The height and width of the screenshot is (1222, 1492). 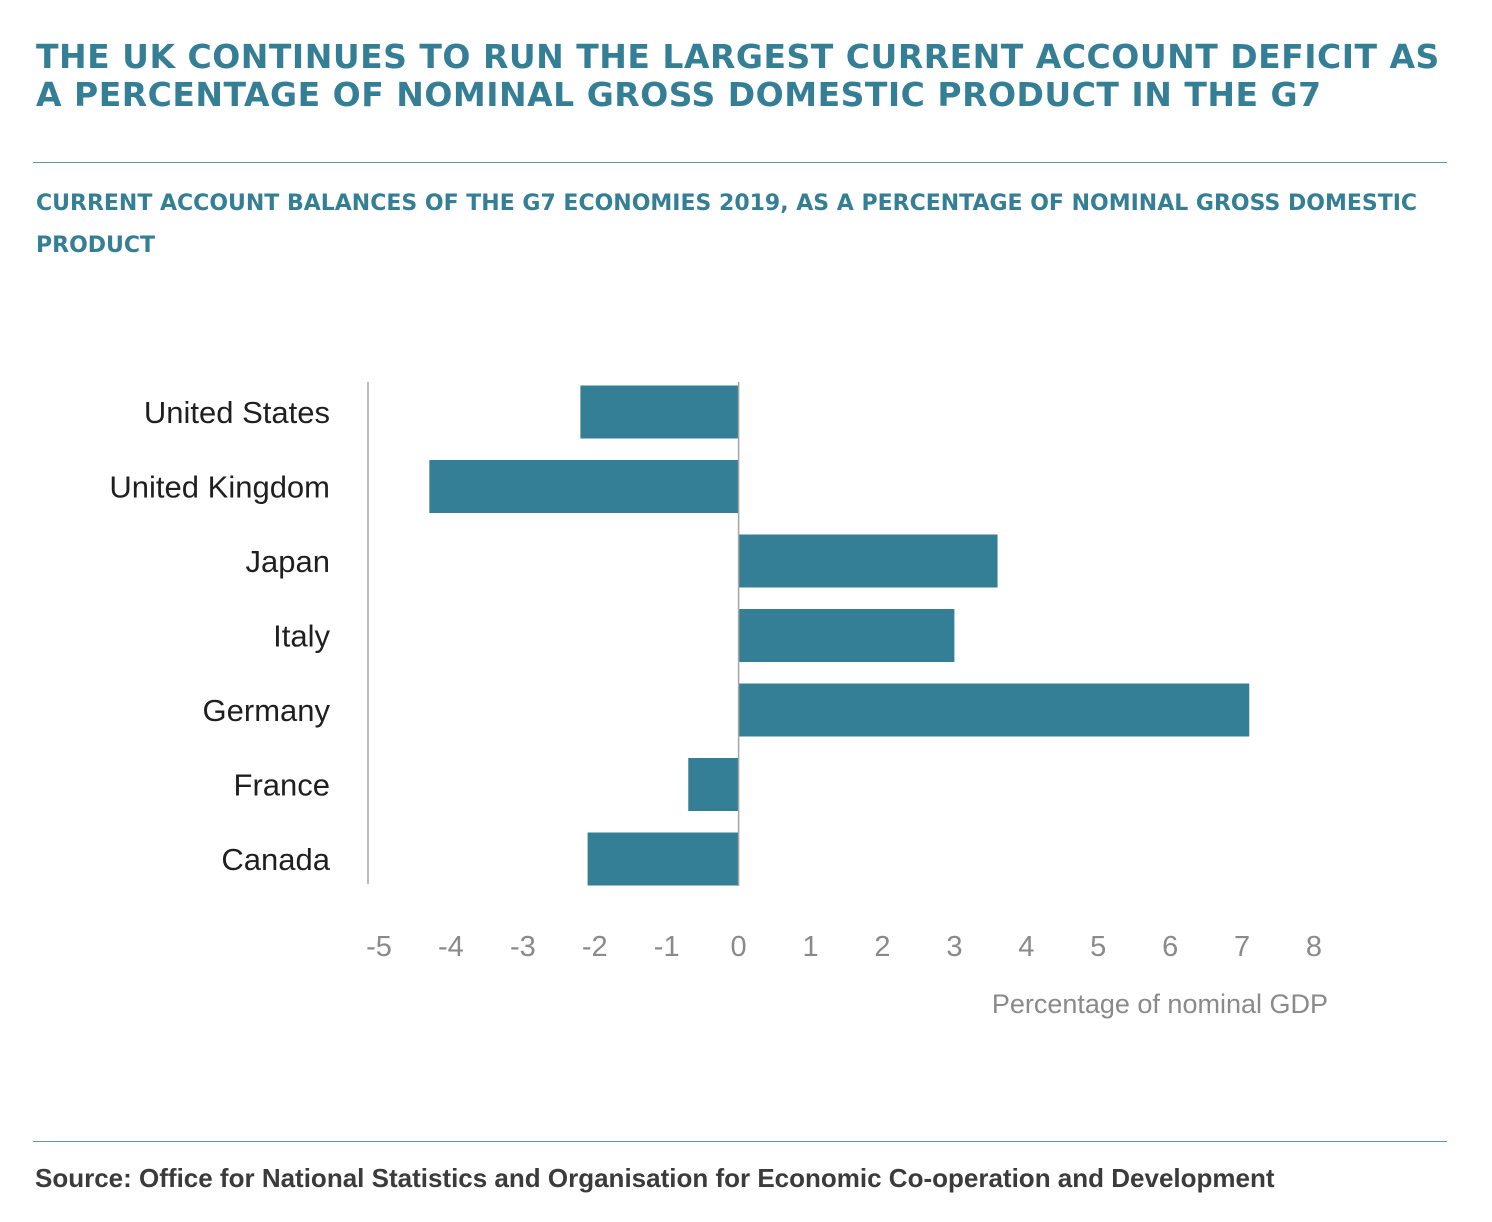 I want to click on bottom-divider, so click(x=740, y=1141).